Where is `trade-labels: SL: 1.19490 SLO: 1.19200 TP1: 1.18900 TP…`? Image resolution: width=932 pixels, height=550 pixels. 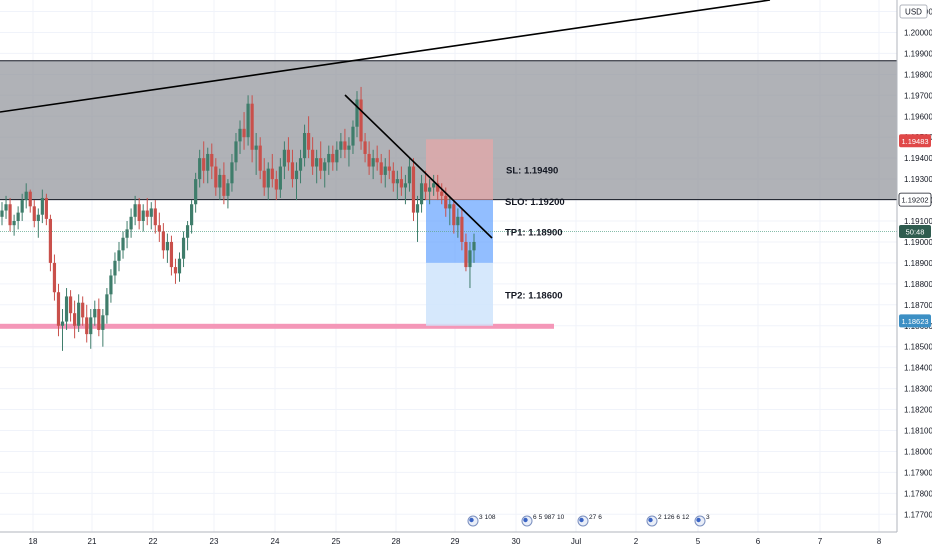
trade-labels: SL: 1.19490 SLO: 1.19200 TP1: 1.18900 TP… is located at coordinates (535, 234).